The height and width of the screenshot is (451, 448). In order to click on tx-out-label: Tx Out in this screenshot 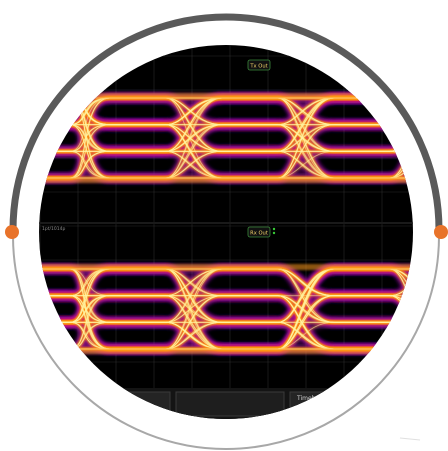, I will do `click(258, 67)`.